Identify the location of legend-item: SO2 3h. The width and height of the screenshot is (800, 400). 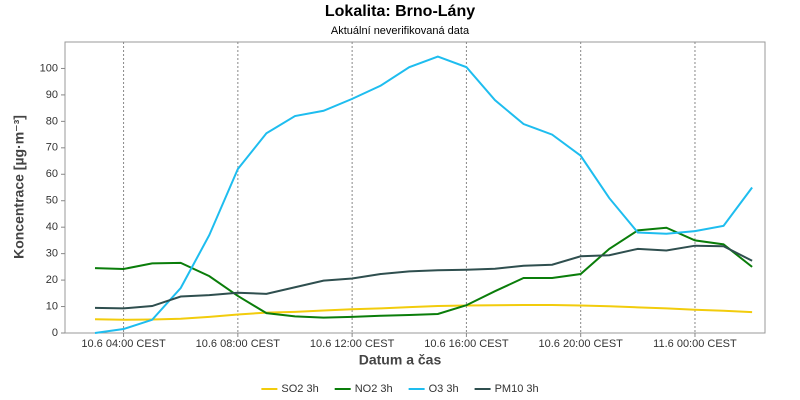
(290, 389).